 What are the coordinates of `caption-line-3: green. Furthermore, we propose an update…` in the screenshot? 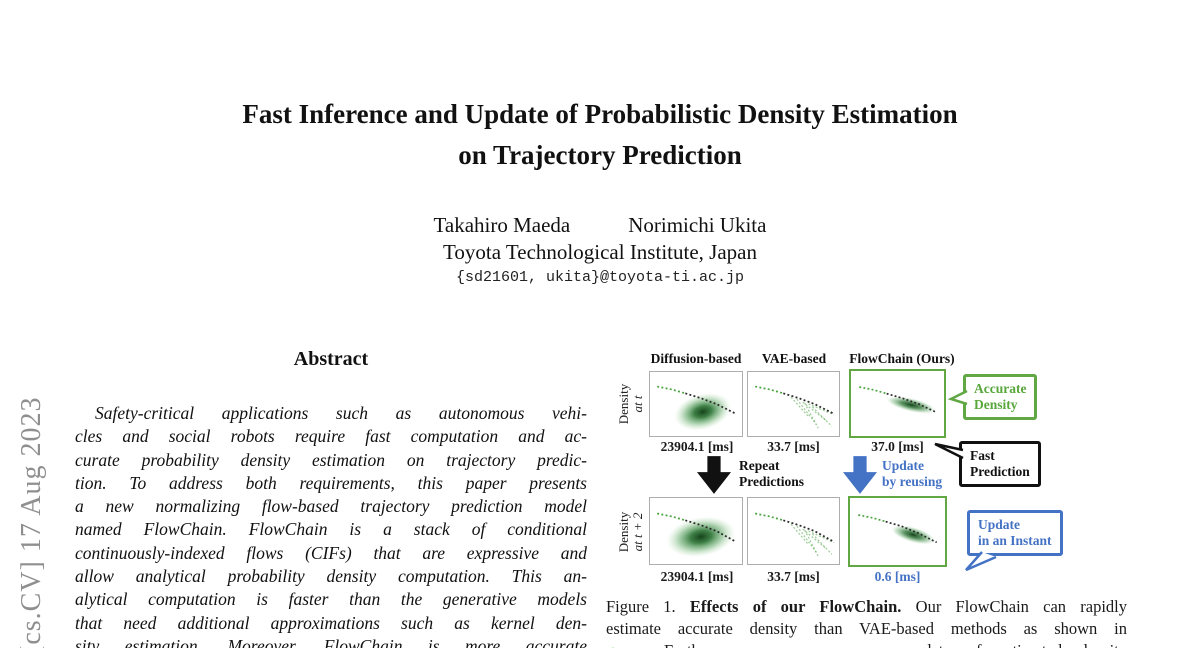 It's located at (866, 644).